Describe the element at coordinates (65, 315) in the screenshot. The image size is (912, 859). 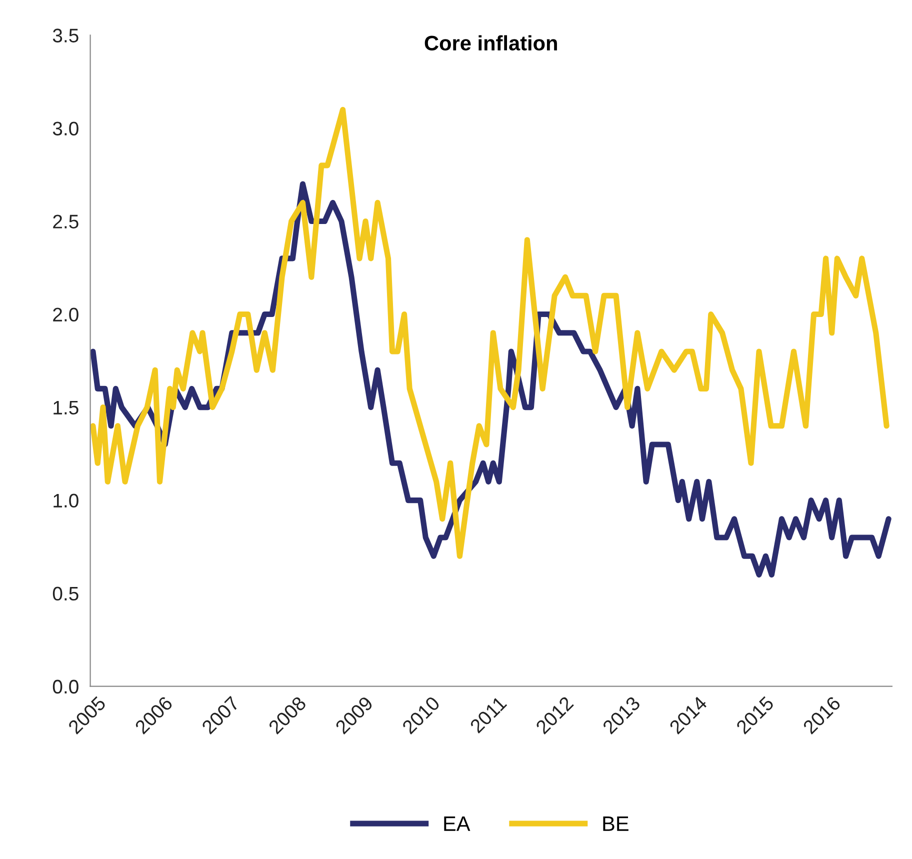
I see `y-tick-label: 2.0` at that location.